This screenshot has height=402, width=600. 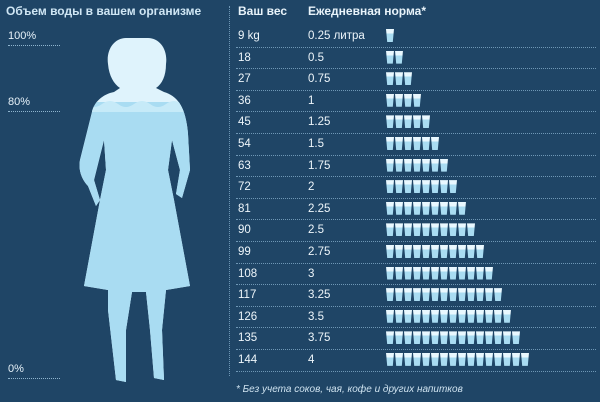 I want to click on level-100-line, so click(x=34, y=45).